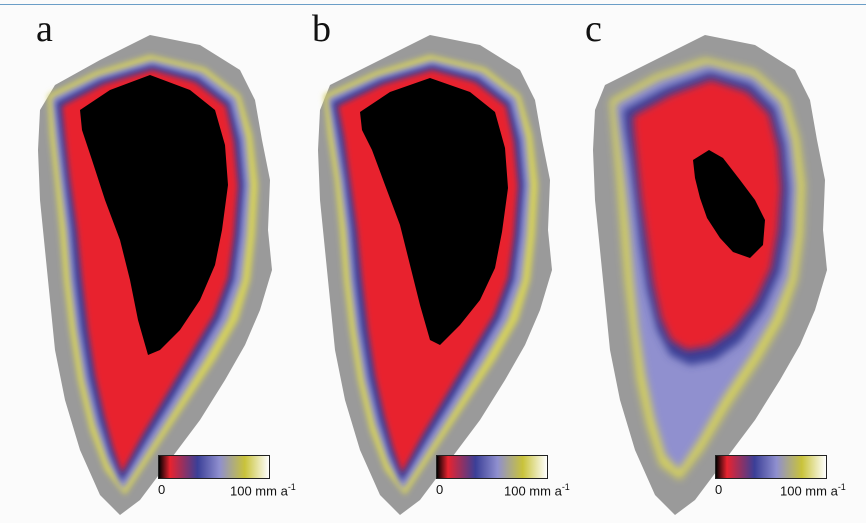 This screenshot has height=523, width=866. What do you see at coordinates (162, 489) in the screenshot?
I see `colorbar-min-a: 0` at bounding box center [162, 489].